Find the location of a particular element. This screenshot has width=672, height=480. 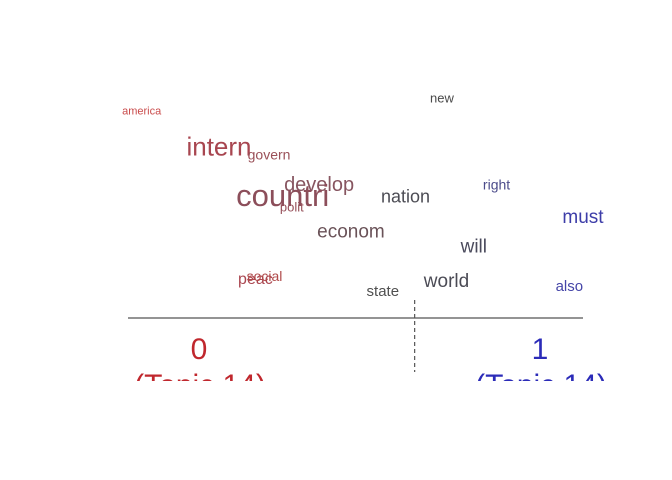

left-axis-label: 0 is located at coordinates (199, 349).